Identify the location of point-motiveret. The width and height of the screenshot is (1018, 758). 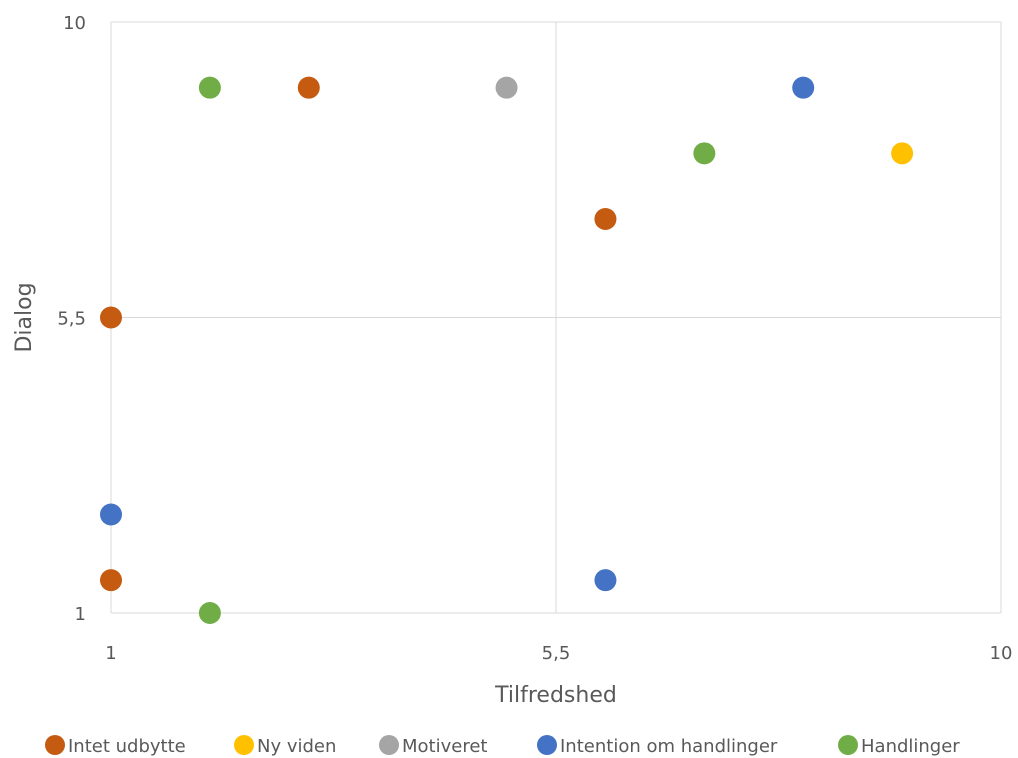
(506, 87).